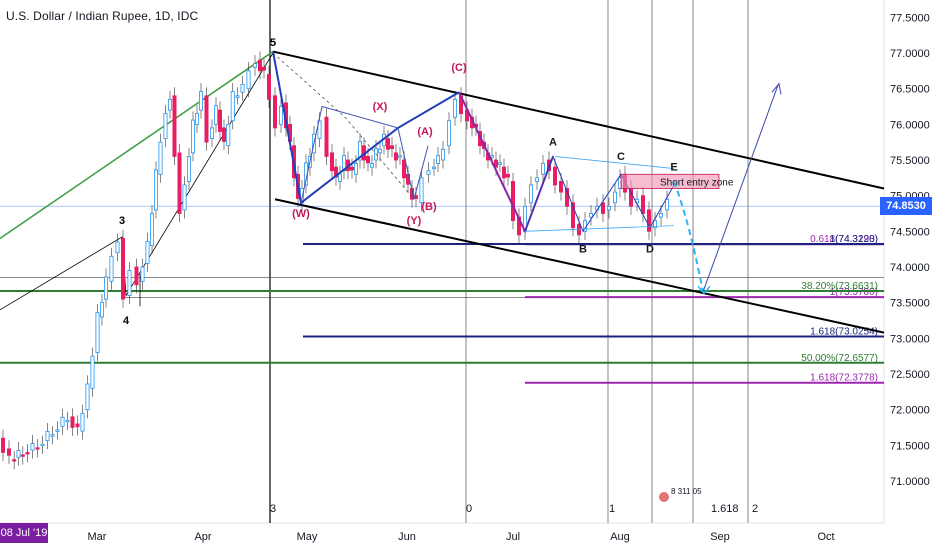 The image size is (932, 555). I want to click on price-tick-label: 74.5000, so click(910, 232).